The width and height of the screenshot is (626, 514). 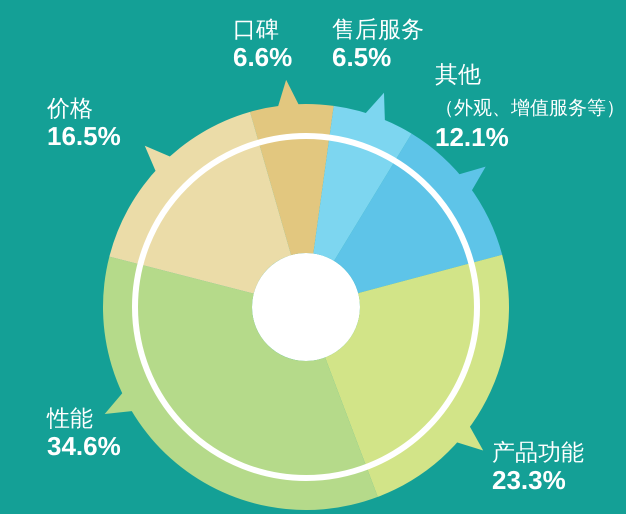 I want to click on slice-label: 产品功能, so click(x=538, y=452).